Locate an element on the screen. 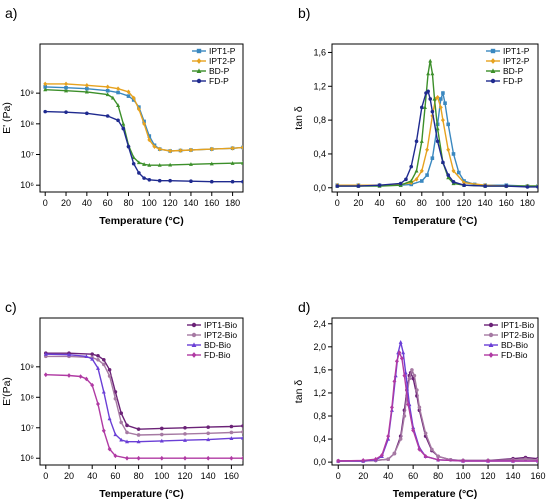 Image resolution: width=550 pixels, height=504 pixels. y-tick-label: 10⁶ is located at coordinates (27, 458).